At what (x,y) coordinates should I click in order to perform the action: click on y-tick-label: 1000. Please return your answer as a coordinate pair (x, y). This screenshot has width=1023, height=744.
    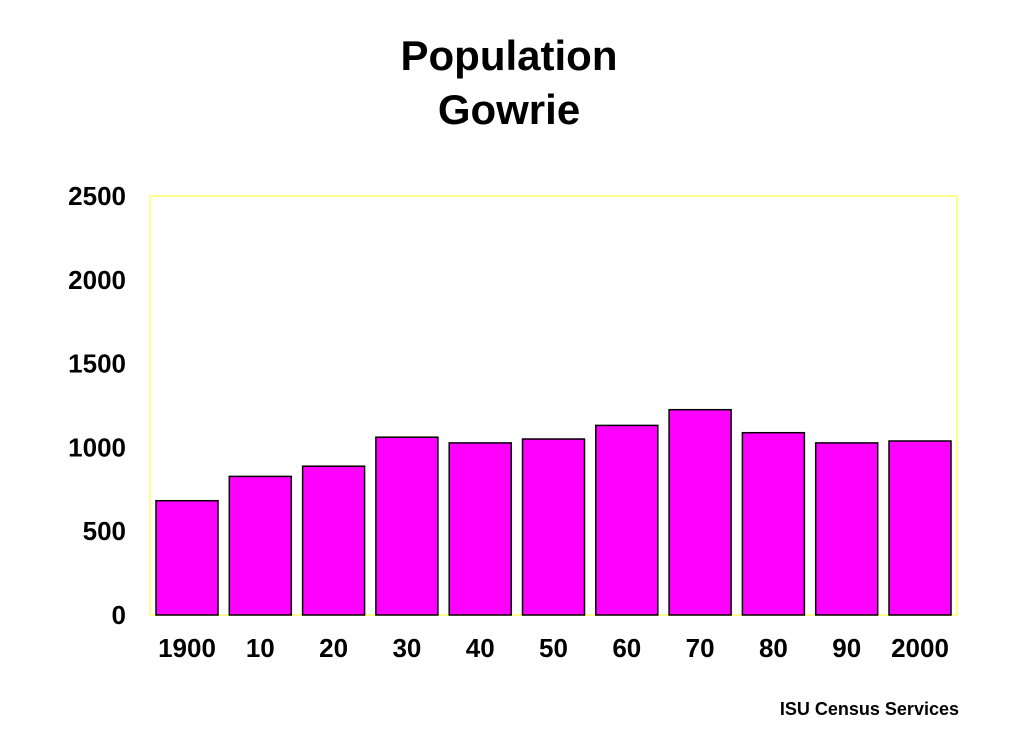
    Looking at the image, I should click on (97, 447).